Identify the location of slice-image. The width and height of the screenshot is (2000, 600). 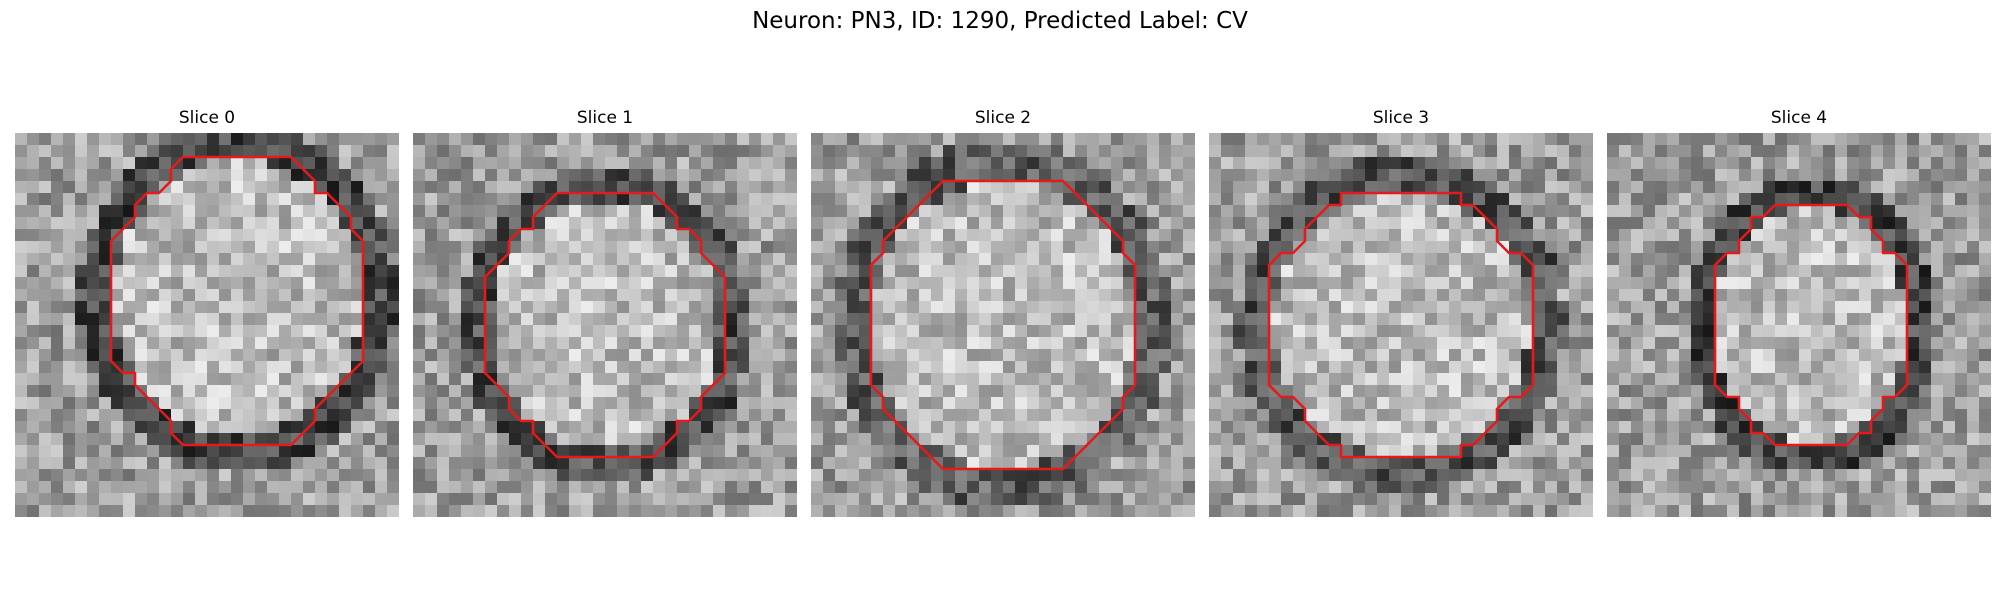
(207, 325).